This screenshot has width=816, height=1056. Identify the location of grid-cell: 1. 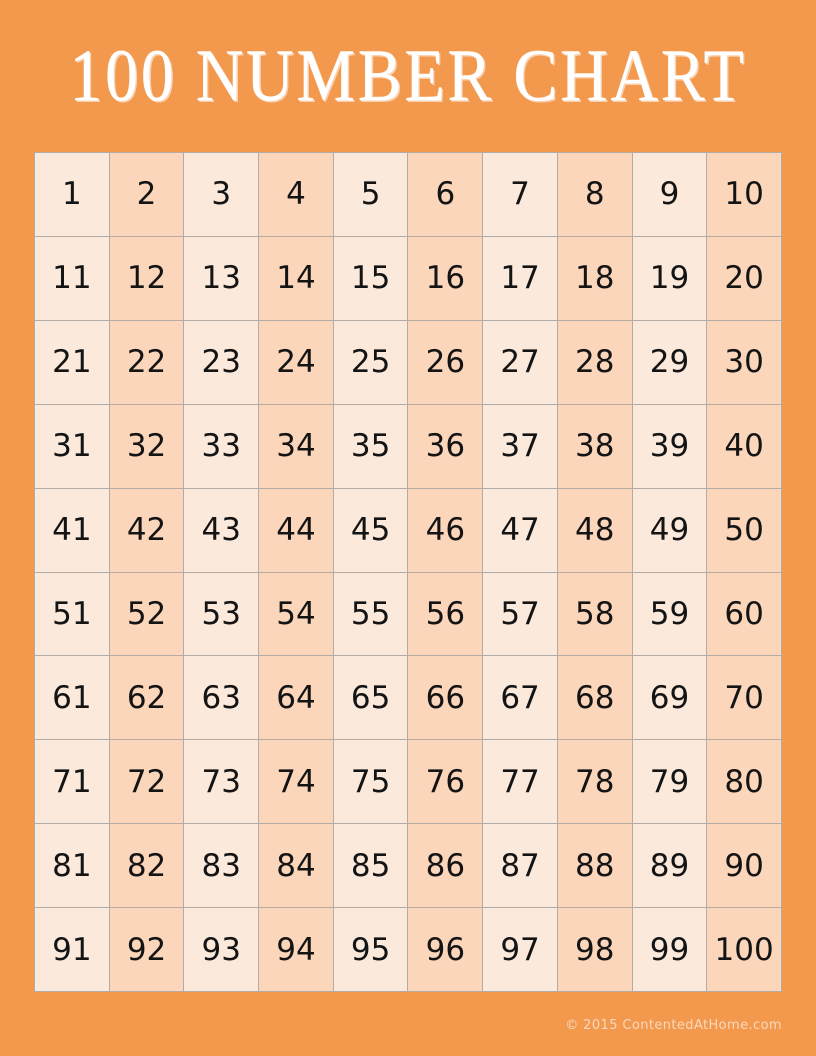
(72, 195).